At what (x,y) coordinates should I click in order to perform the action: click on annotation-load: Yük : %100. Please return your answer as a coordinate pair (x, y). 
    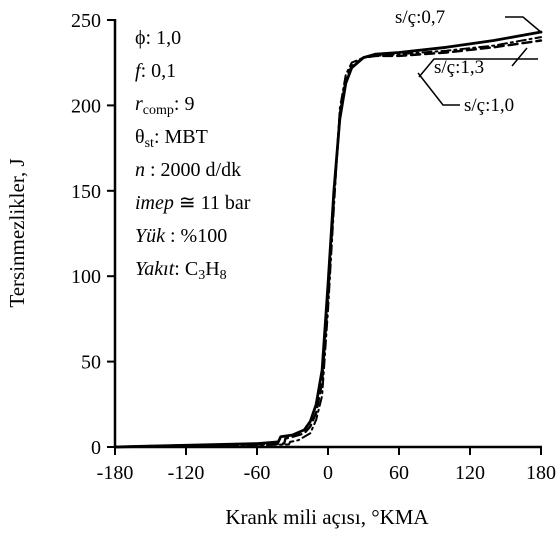
    Looking at the image, I should click on (181, 236).